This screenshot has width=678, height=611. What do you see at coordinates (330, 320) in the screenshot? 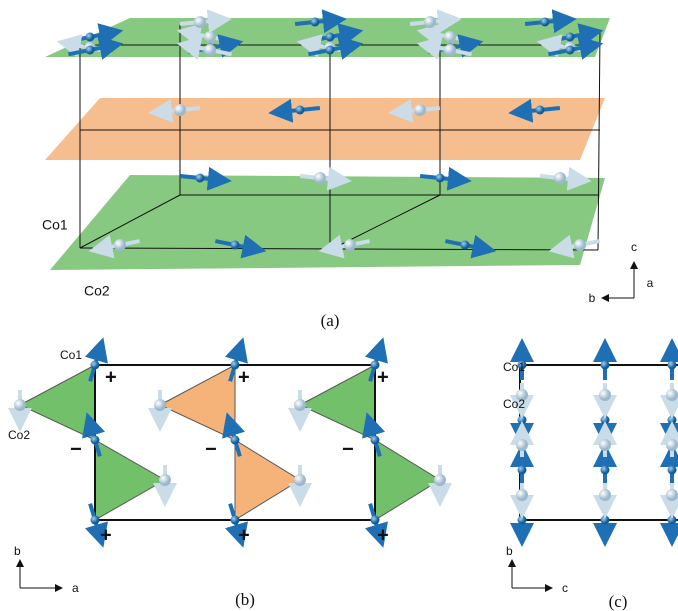
I see `panel-label: (a)` at bounding box center [330, 320].